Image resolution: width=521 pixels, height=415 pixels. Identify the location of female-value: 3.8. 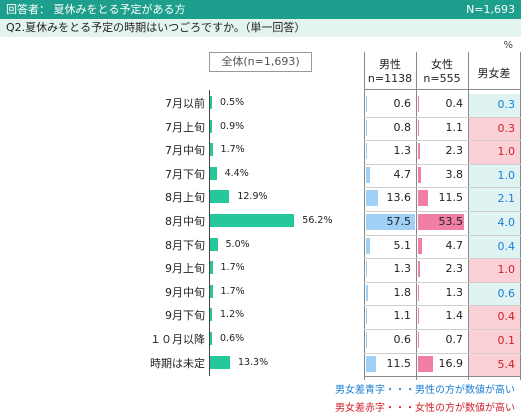
(454, 174).